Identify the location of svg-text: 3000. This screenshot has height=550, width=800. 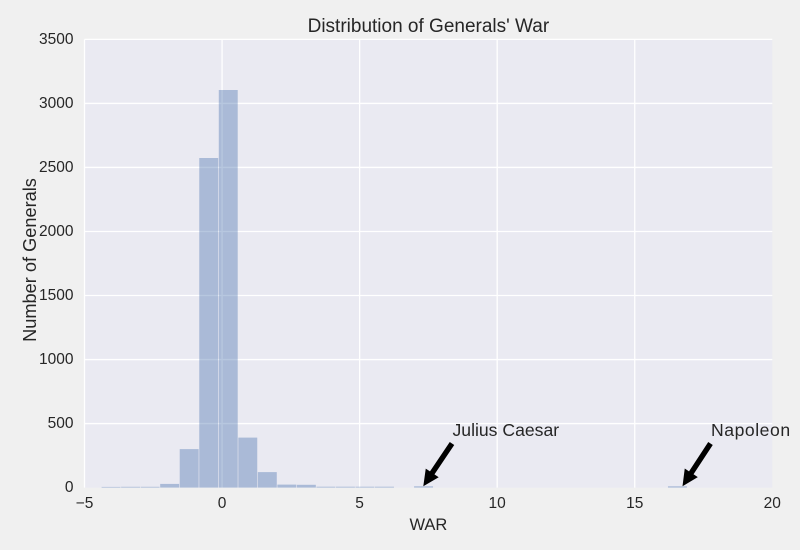
(56, 103).